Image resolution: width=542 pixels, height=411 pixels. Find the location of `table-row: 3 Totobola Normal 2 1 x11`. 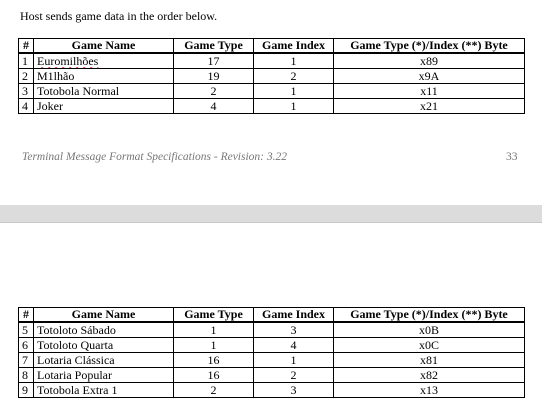

table-row: 3 Totobola Normal 2 1 x11 is located at coordinates (272, 91).